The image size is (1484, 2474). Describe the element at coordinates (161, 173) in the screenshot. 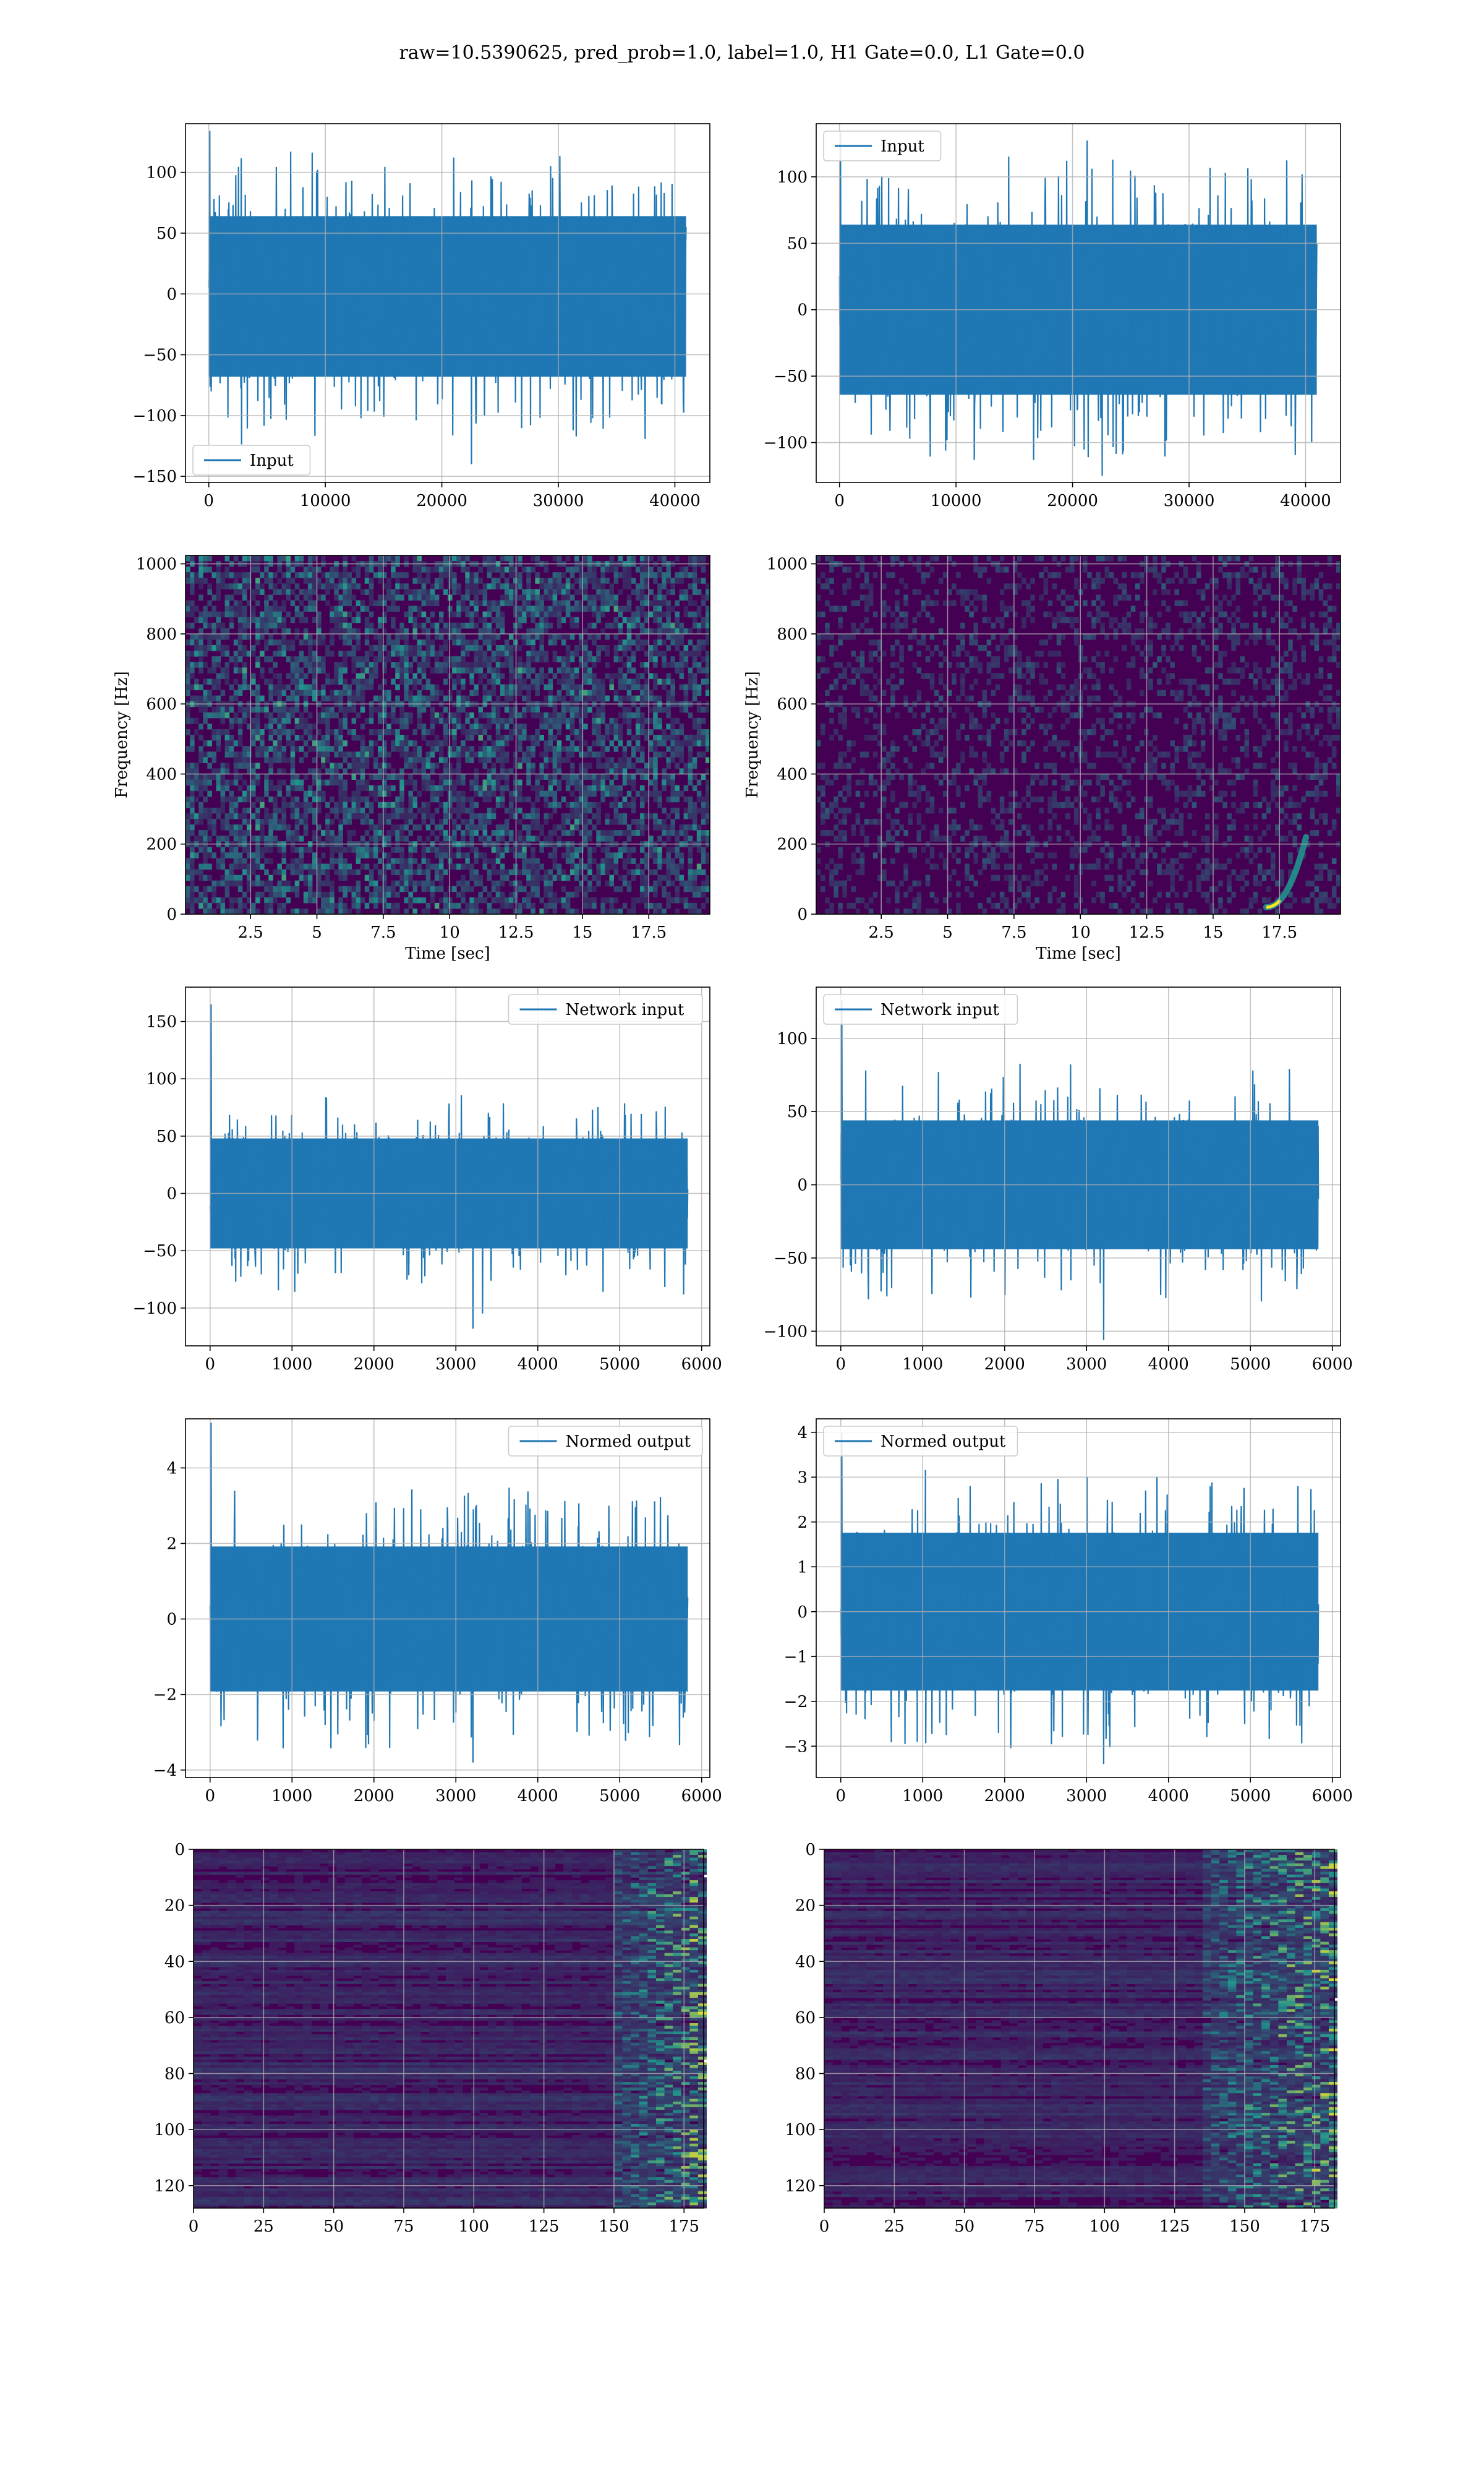

I see `y-tick-label: 100` at that location.